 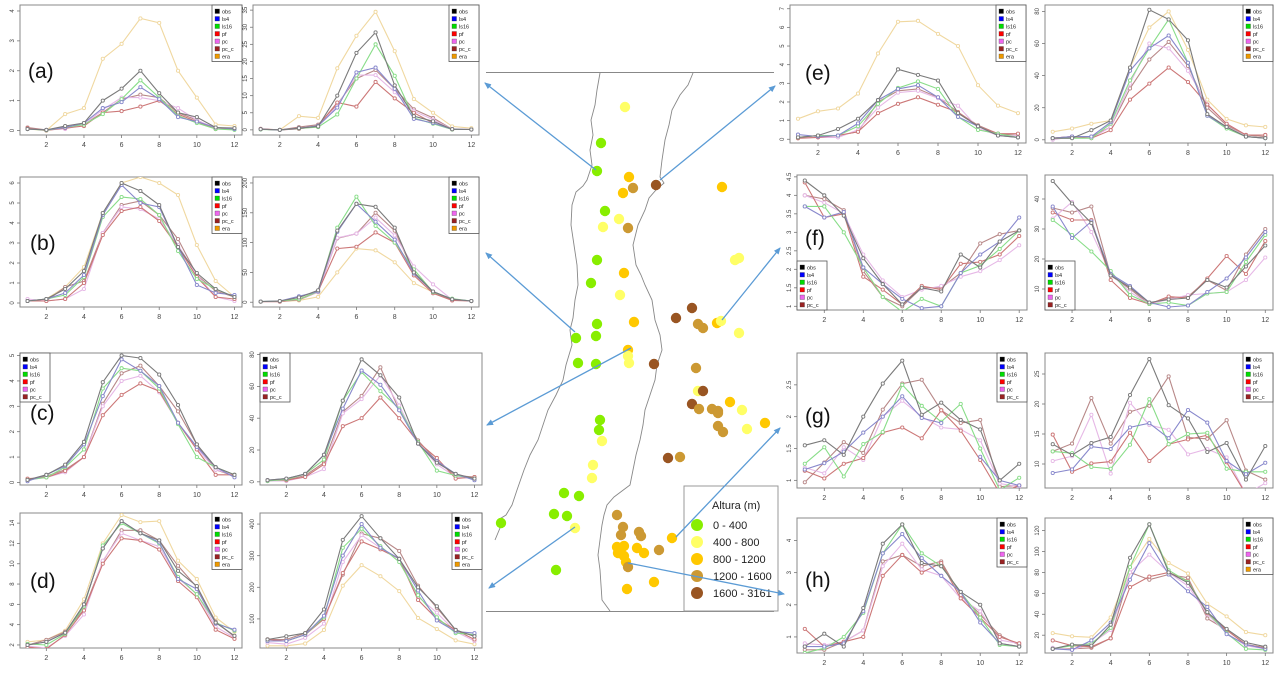 I want to click on series-line-obs, so click(x=371, y=578).